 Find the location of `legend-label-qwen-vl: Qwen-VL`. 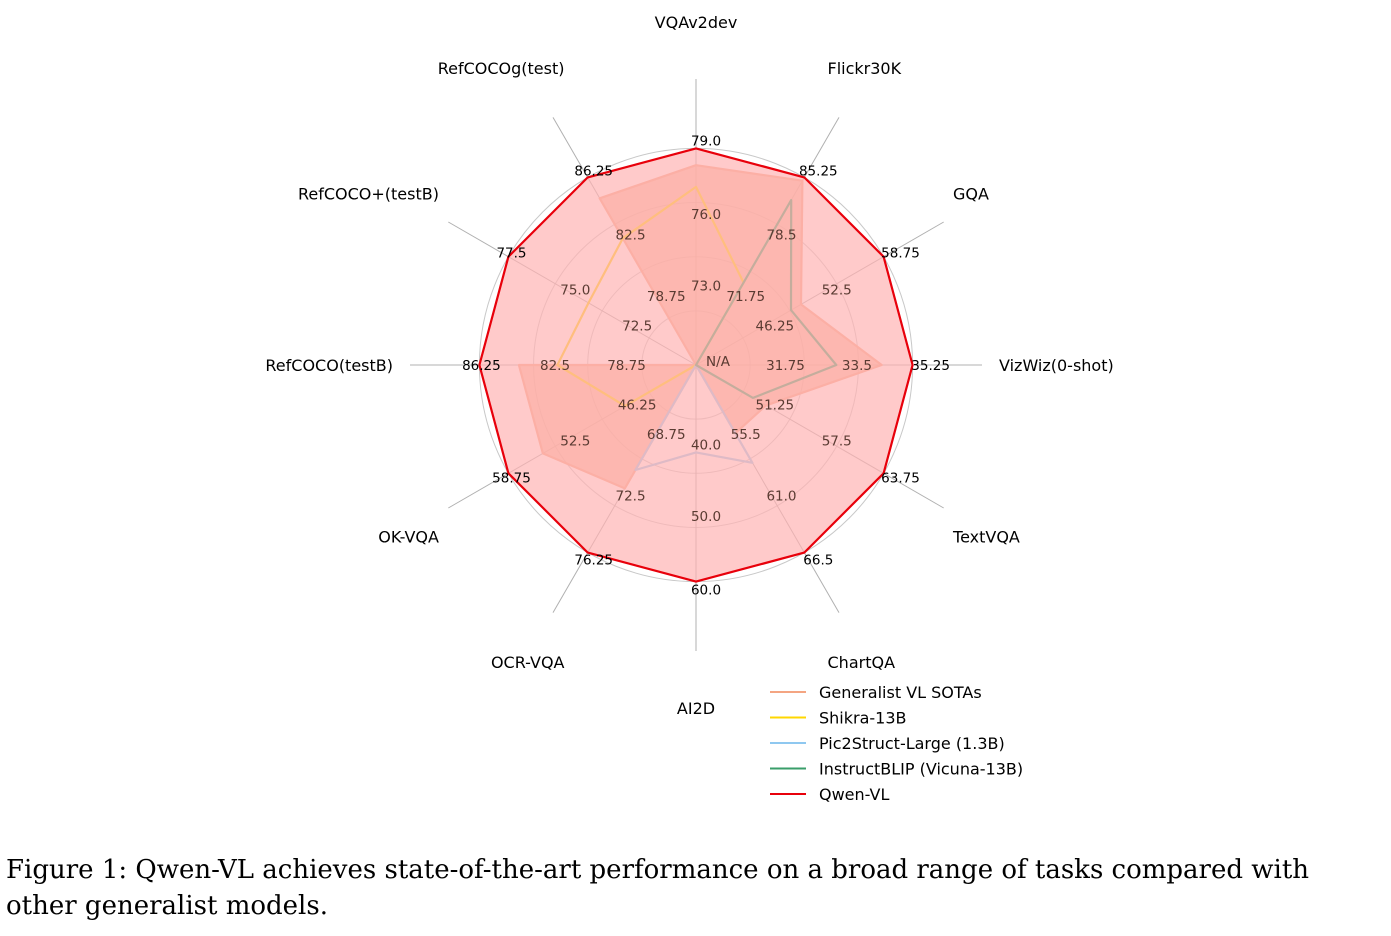

legend-label-qwen-vl: Qwen-VL is located at coordinates (854, 794).